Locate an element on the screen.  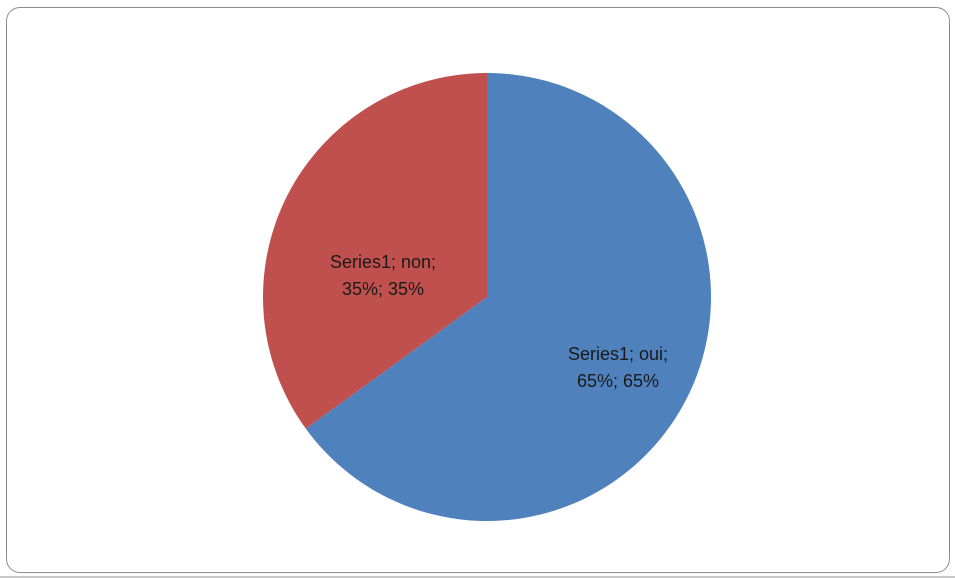
data-label-oui: Series1; oui; 65%; 65% is located at coordinates (618, 367).